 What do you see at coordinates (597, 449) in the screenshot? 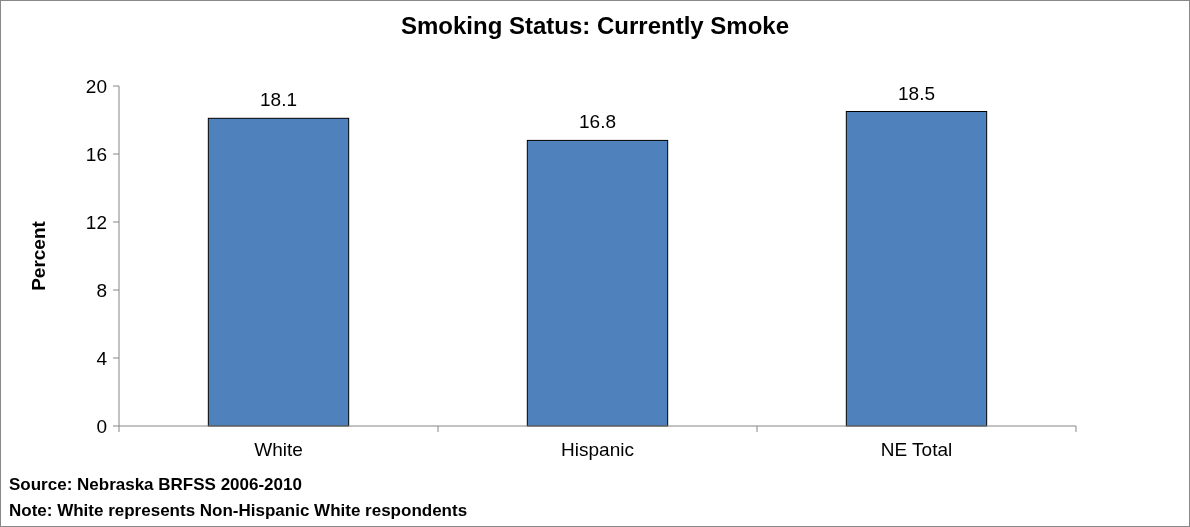
I see `x-tick-label: Hispanic` at bounding box center [597, 449].